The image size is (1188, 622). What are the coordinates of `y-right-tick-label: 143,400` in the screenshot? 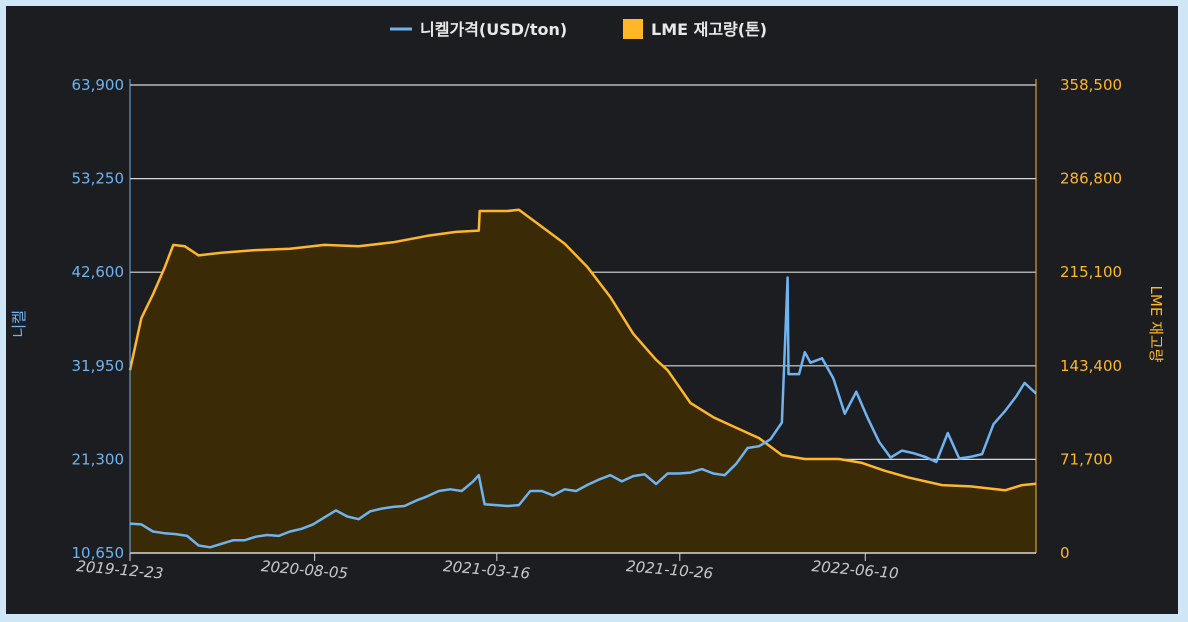 It's located at (1091, 366).